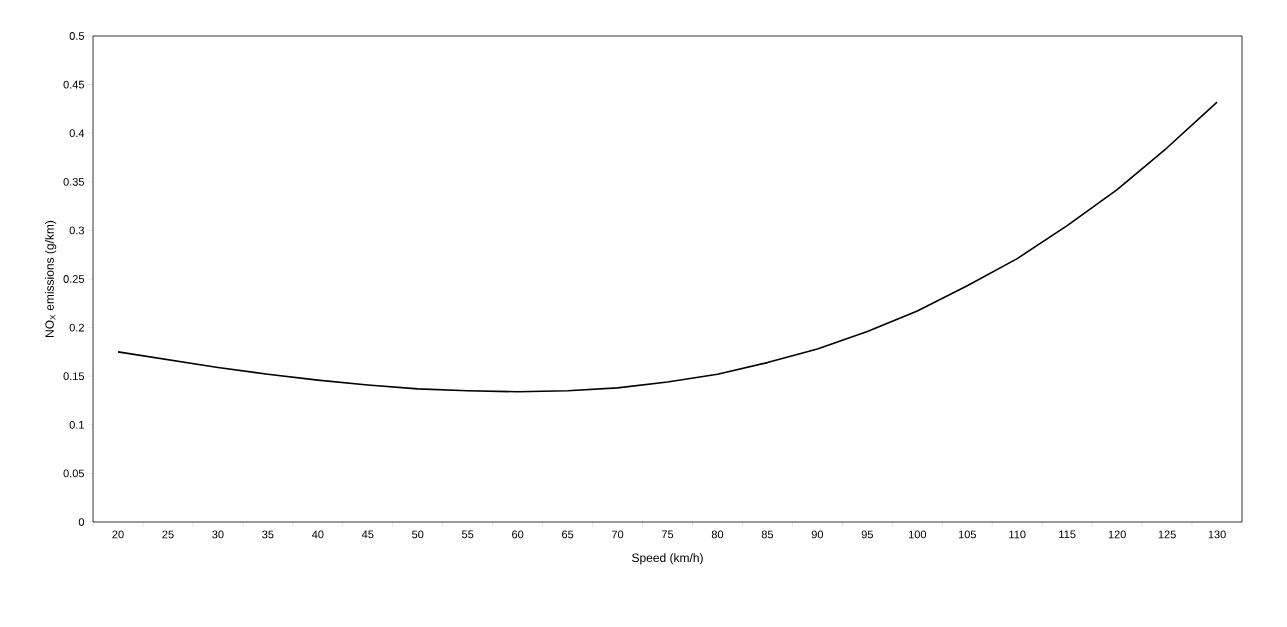 The image size is (1287, 627). I want to click on x-axis-title: Speed (km/h), so click(667, 559).